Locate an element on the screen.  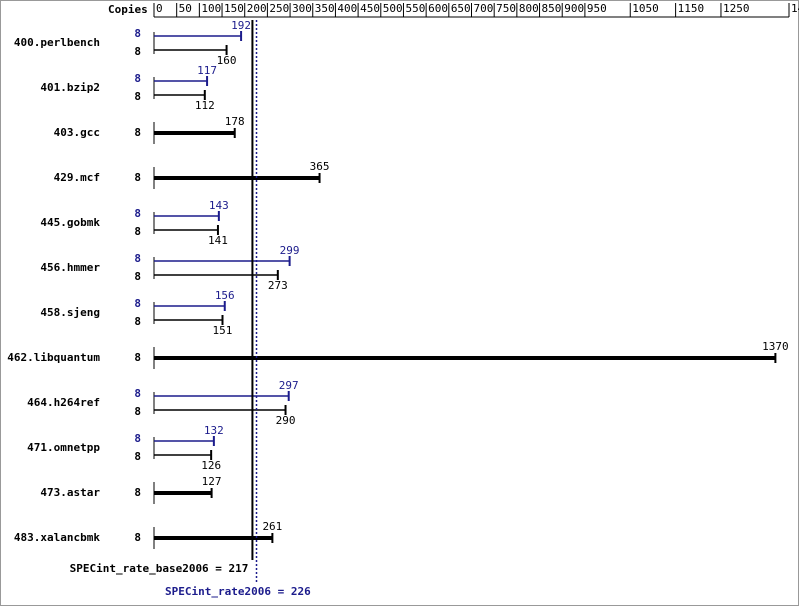
x-tick-label: 350 is located at coordinates (325, 8).